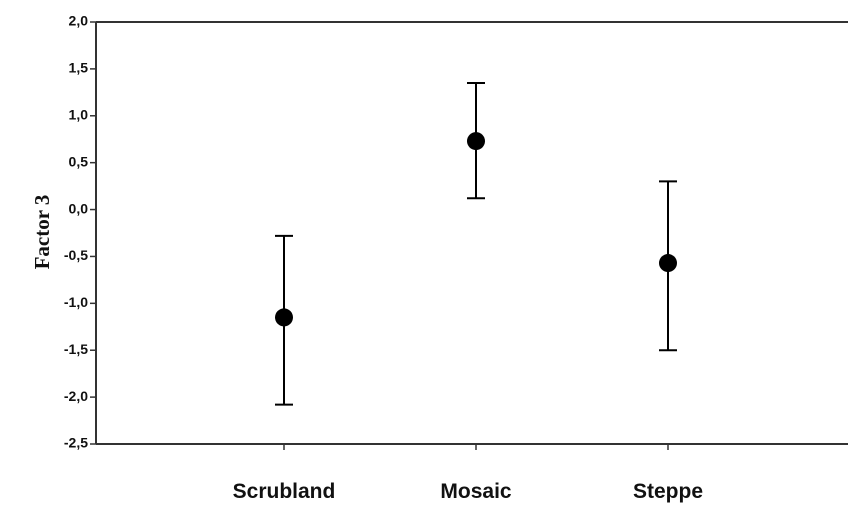  I want to click on y-tick-label: -1,5, so click(76, 349).